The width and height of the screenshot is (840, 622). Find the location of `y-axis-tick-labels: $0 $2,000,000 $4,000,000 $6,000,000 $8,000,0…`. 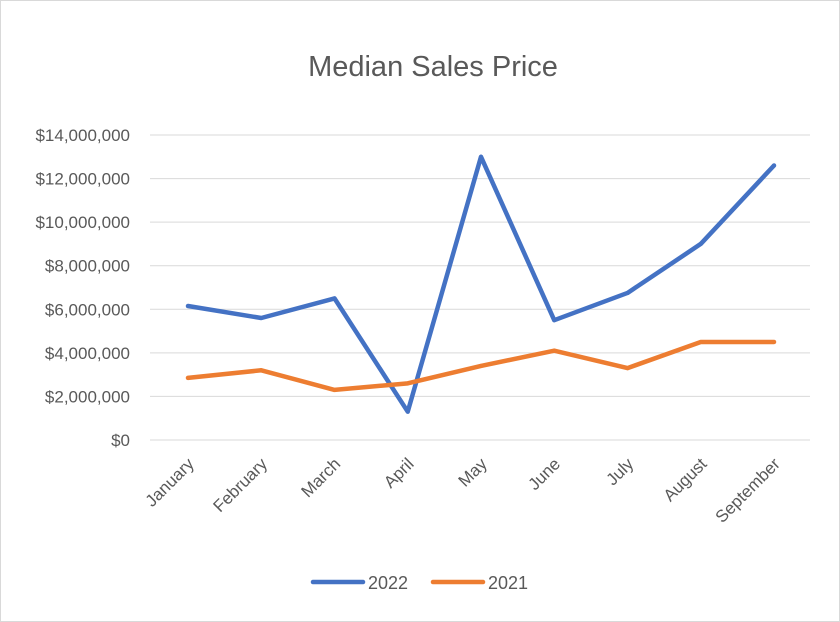

y-axis-tick-labels: $0 $2,000,000 $4,000,000 $6,000,000 $8,000,0… is located at coordinates (82, 288).